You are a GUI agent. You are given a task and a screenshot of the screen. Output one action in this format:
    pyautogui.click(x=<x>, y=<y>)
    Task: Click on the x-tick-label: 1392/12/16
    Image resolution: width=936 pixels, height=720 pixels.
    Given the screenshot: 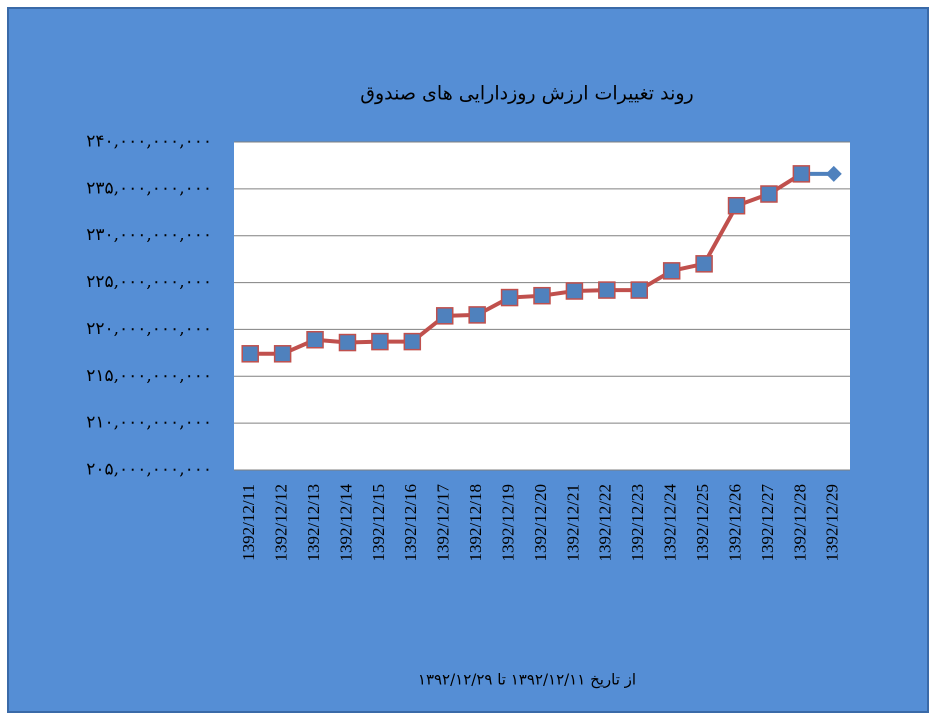 What is the action you would take?
    pyautogui.click(x=410, y=522)
    